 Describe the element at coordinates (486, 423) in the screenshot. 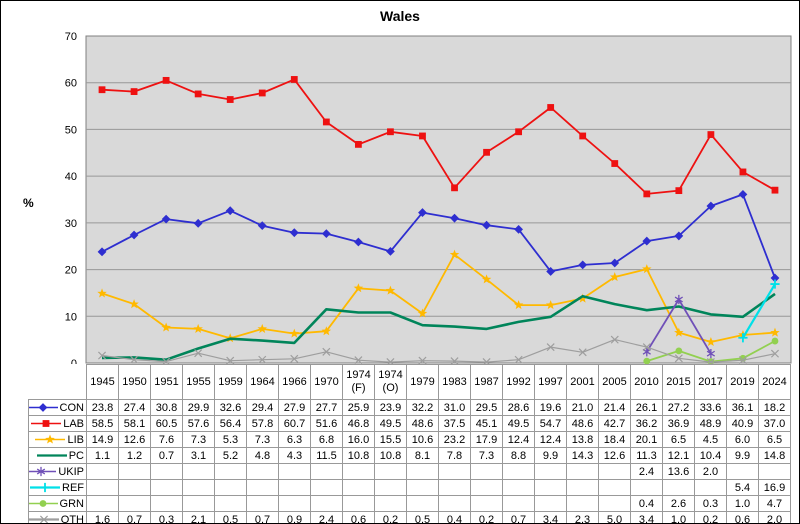

I see `value-cell: 45.1` at that location.